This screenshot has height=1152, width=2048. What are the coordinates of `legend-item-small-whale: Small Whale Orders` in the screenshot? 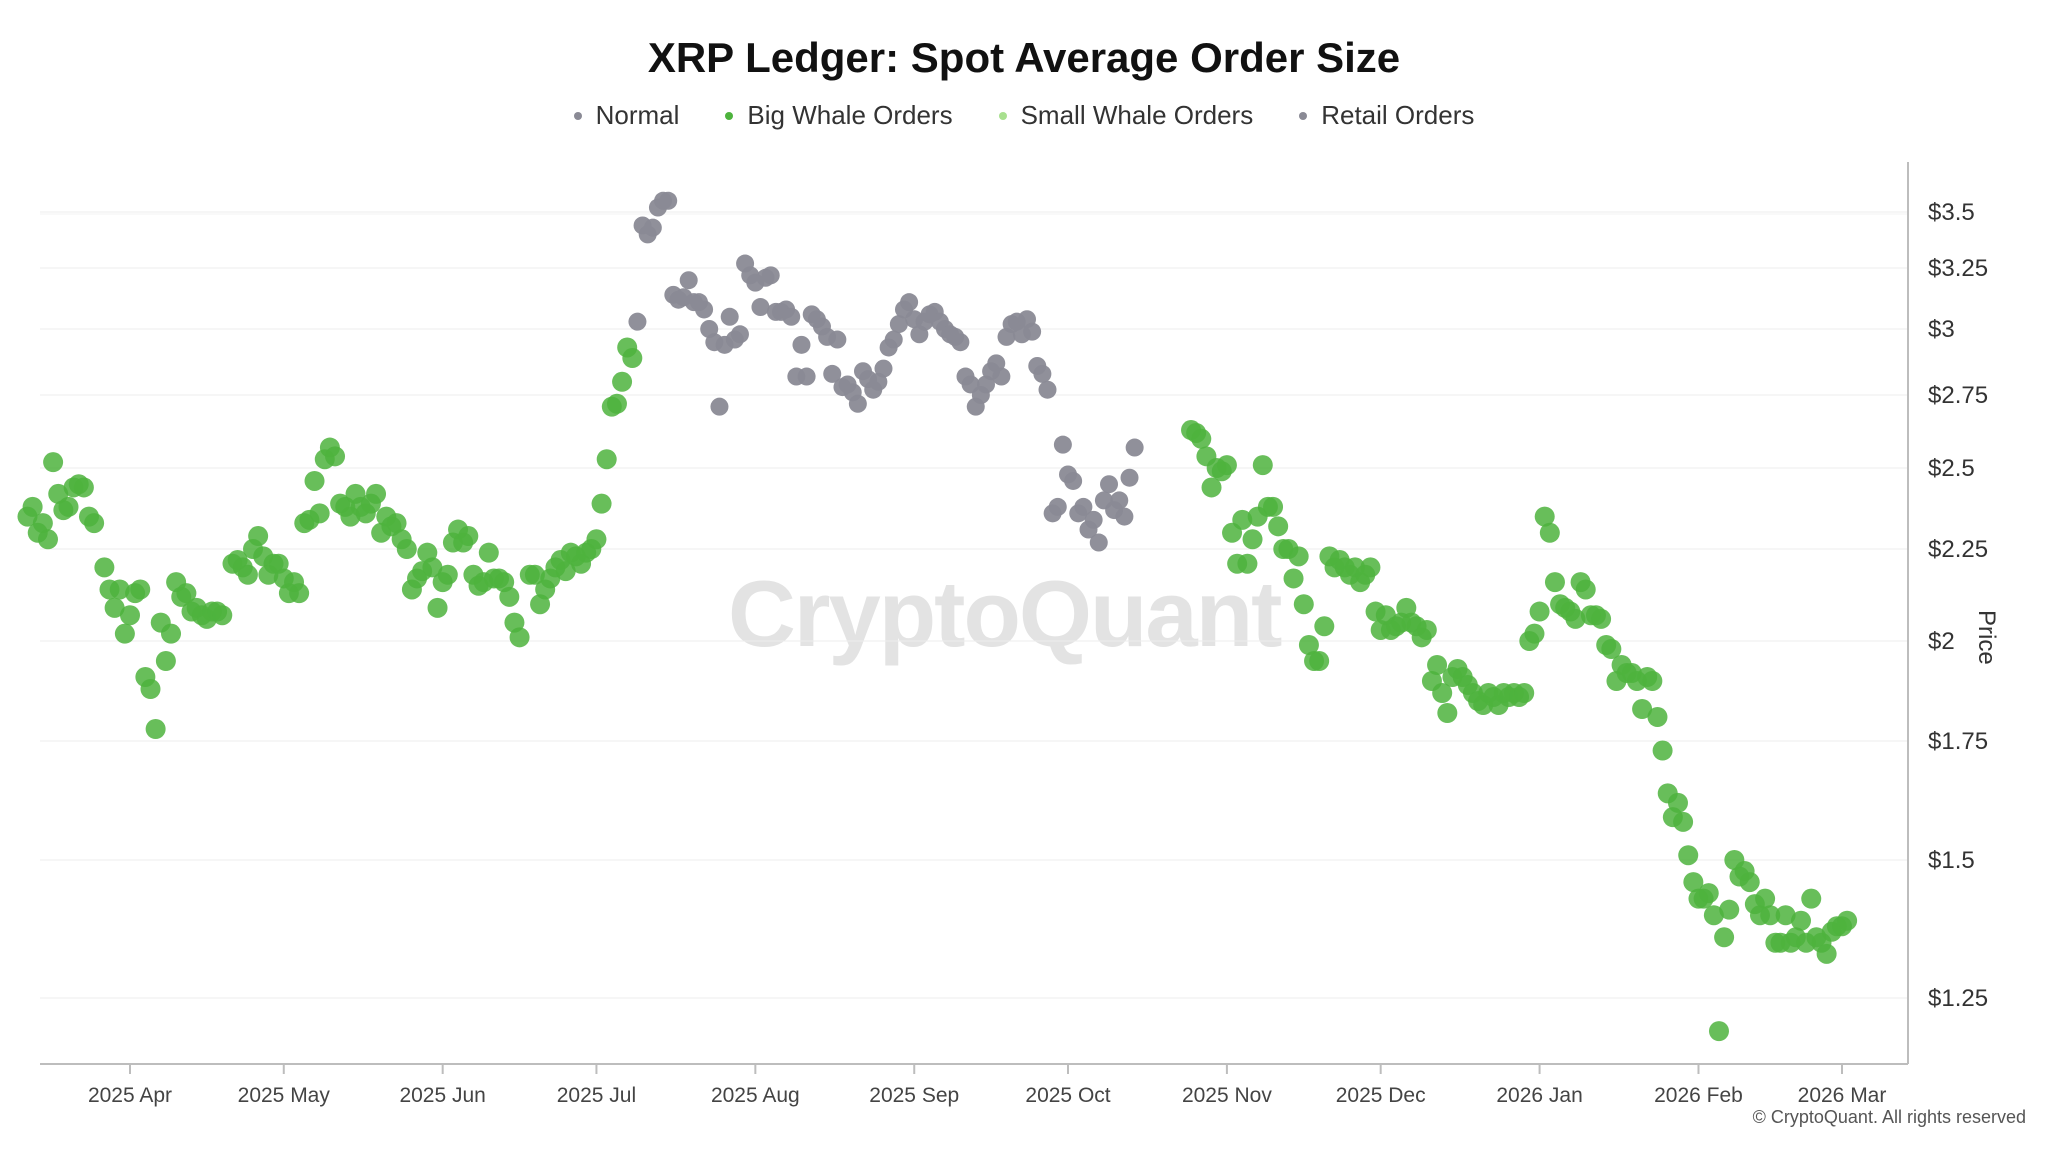 It's located at (1125, 115).